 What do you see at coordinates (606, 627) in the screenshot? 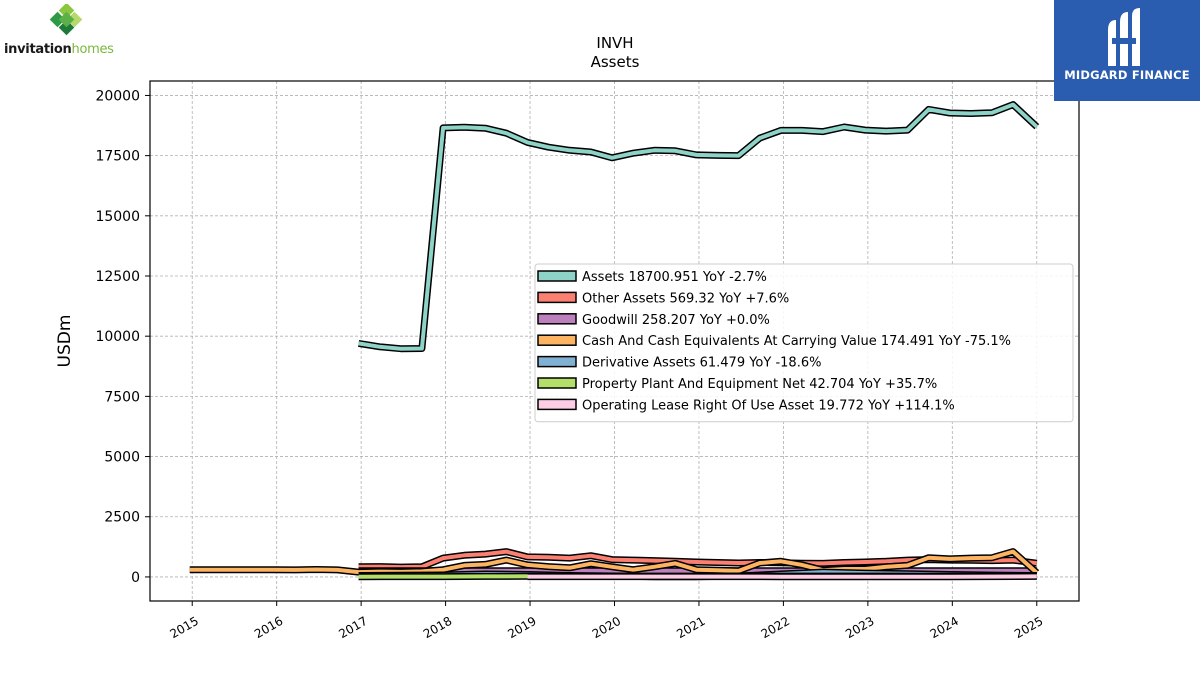
I see `x-tick-label: 2020` at bounding box center [606, 627].